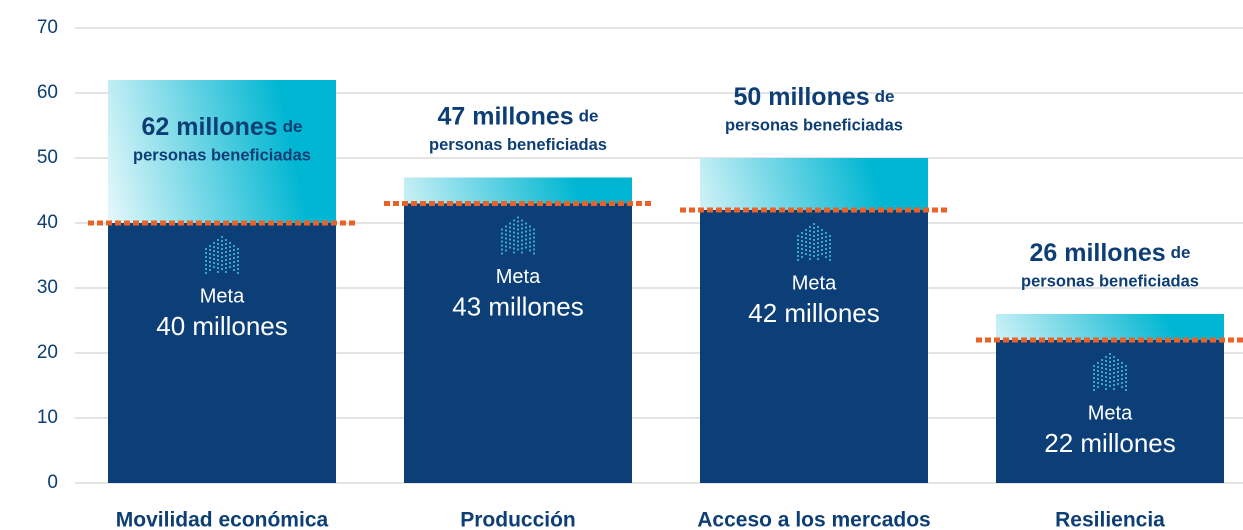  Describe the element at coordinates (505, 116) in the screenshot. I see `value-label-number: 47 millones` at that location.